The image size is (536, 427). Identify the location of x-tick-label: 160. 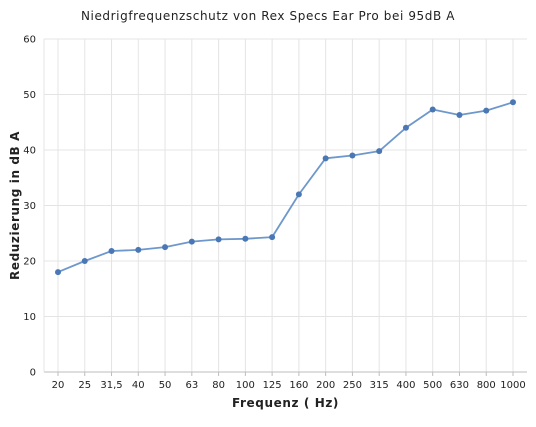
(298, 385).